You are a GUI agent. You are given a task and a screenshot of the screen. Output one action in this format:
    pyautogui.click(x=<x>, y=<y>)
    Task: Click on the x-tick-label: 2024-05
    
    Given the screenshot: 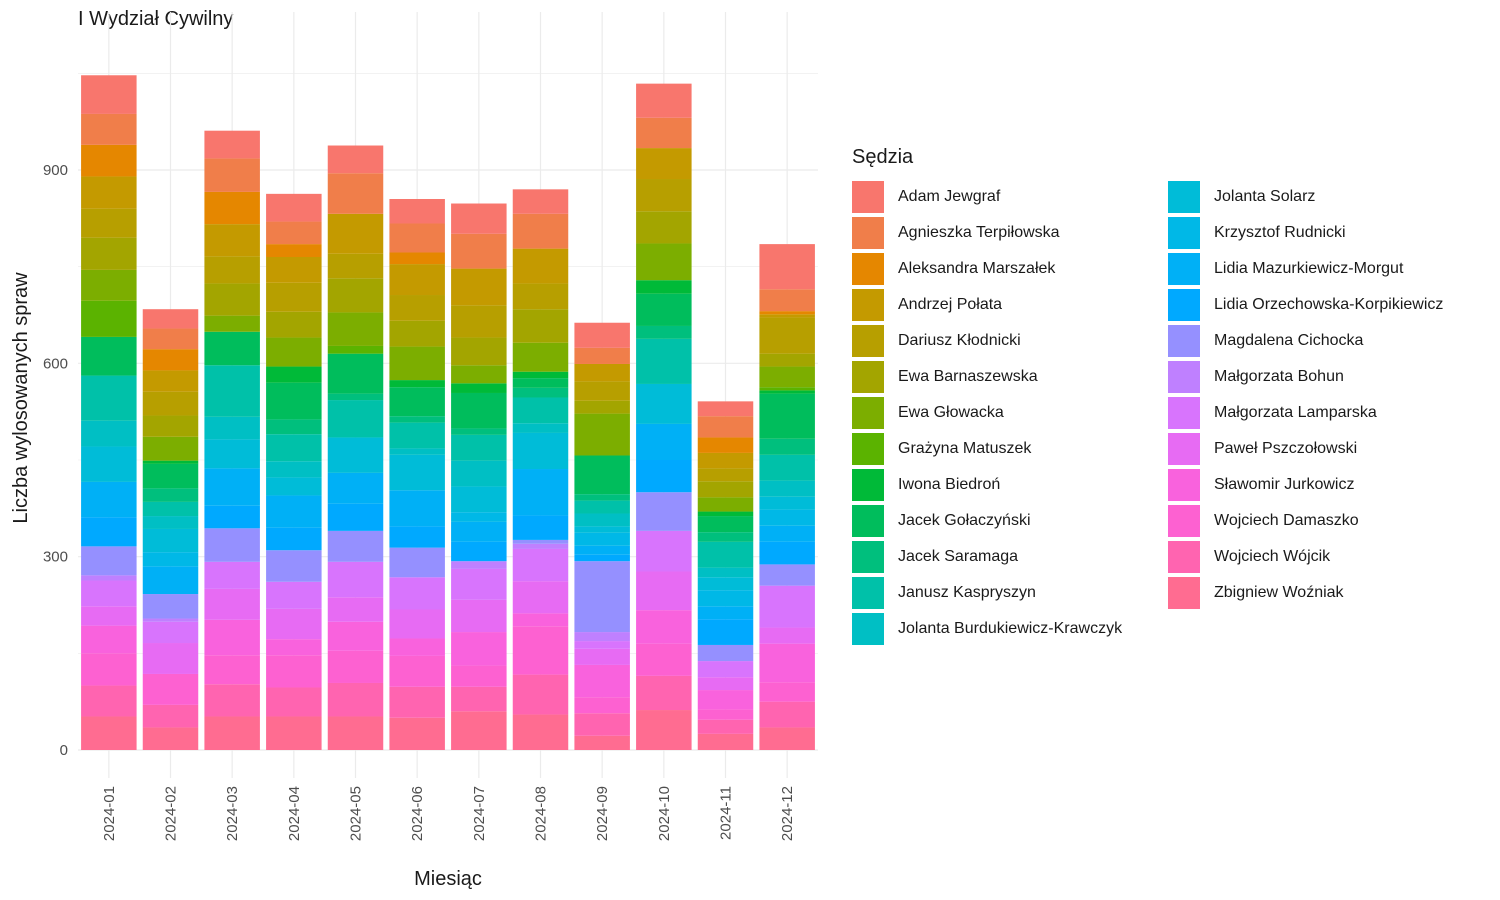 What is the action you would take?
    pyautogui.click(x=356, y=813)
    